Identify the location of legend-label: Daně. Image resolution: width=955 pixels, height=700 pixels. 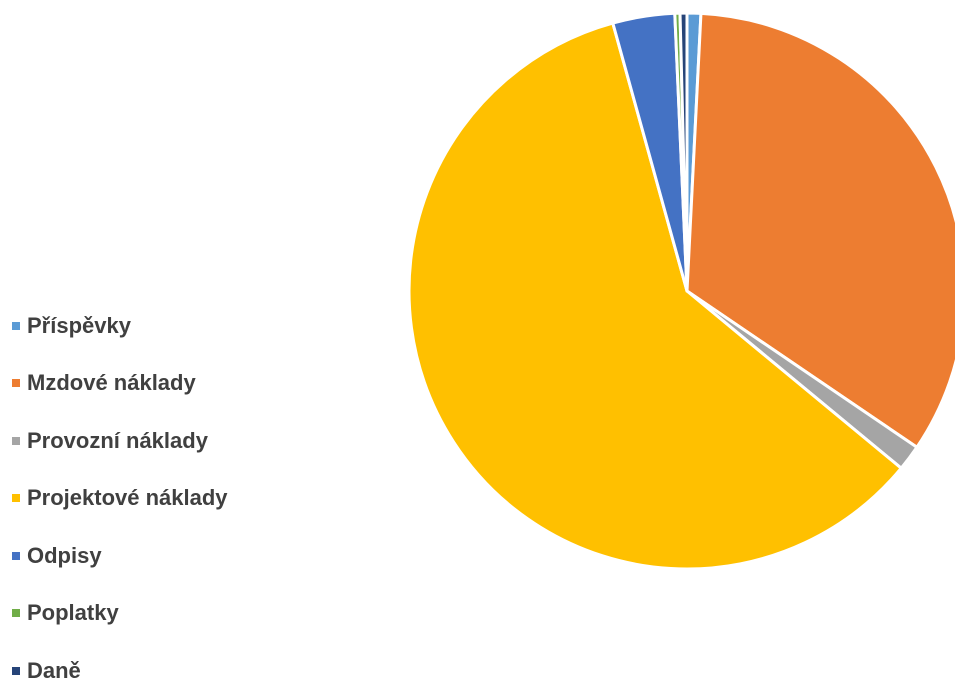
(54, 670).